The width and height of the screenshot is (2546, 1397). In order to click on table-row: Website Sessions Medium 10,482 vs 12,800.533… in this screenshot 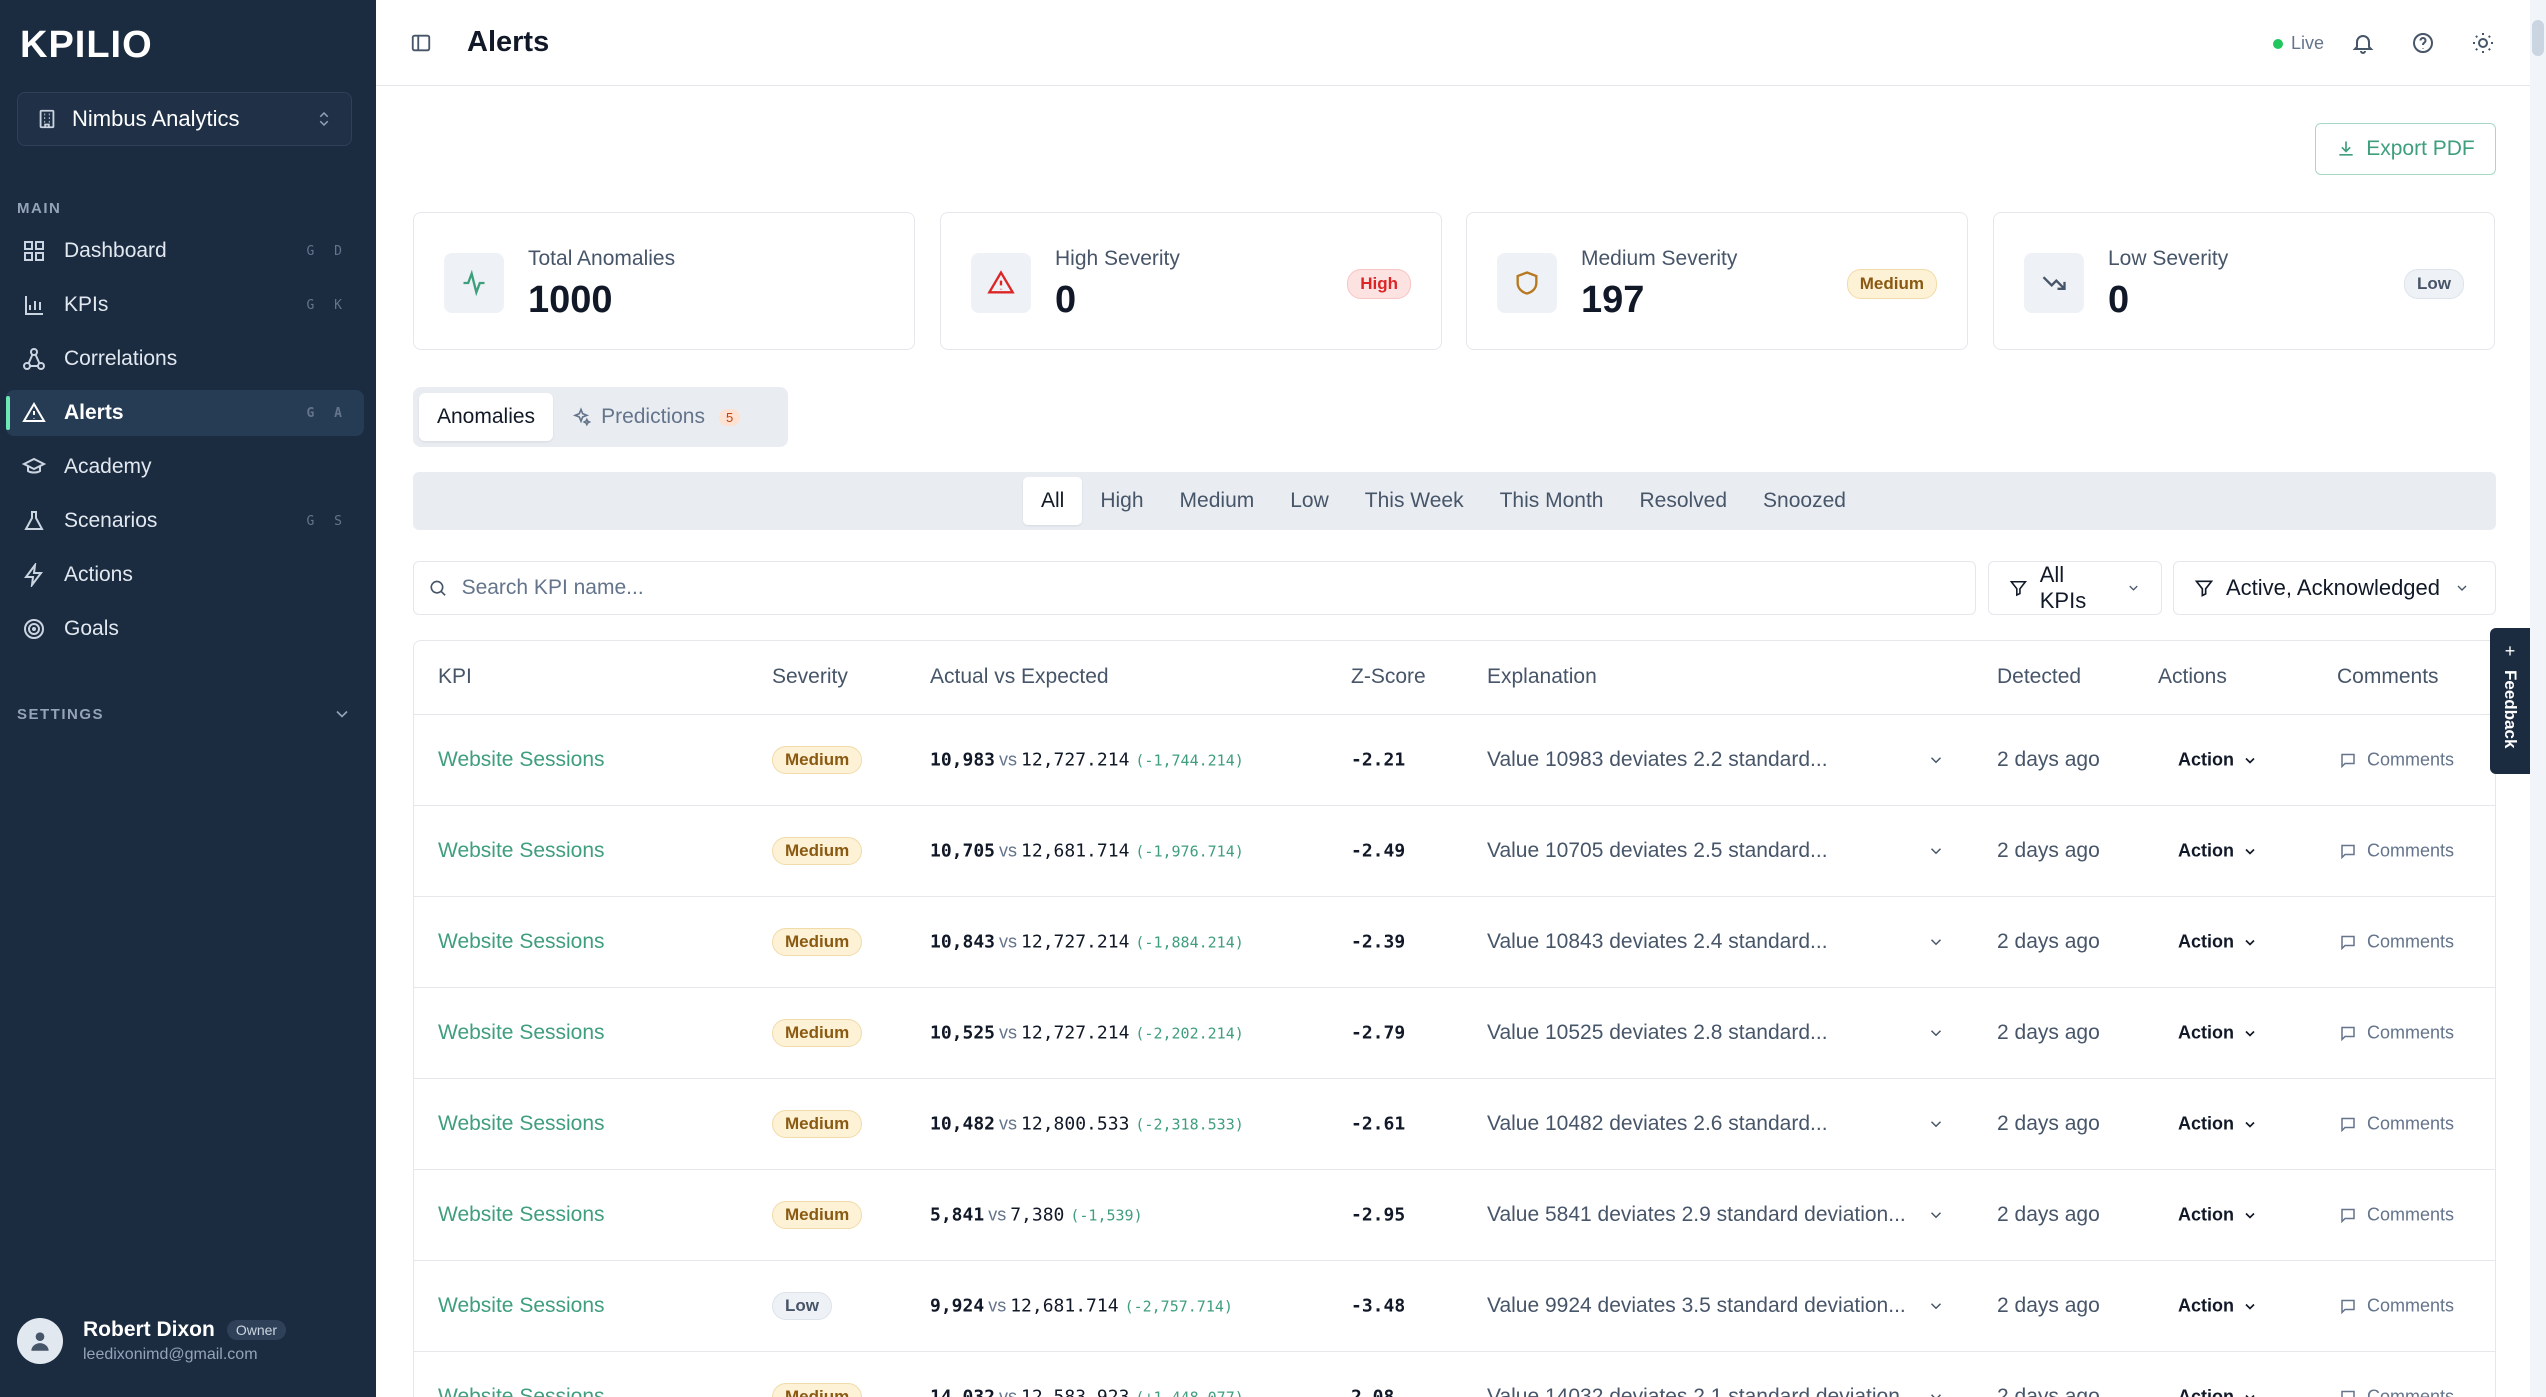, I will do `click(1454, 1124)`.